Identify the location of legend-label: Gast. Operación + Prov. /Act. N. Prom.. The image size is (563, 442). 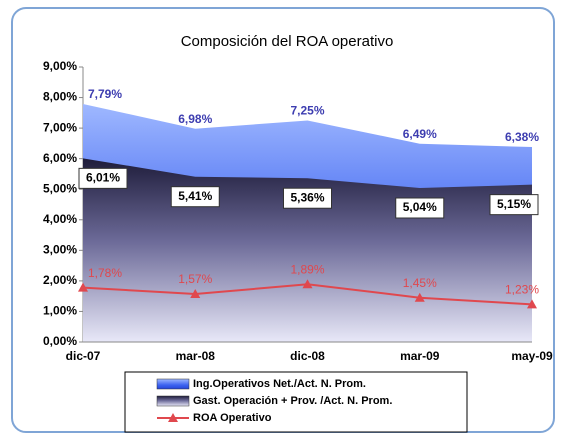
(292, 401).